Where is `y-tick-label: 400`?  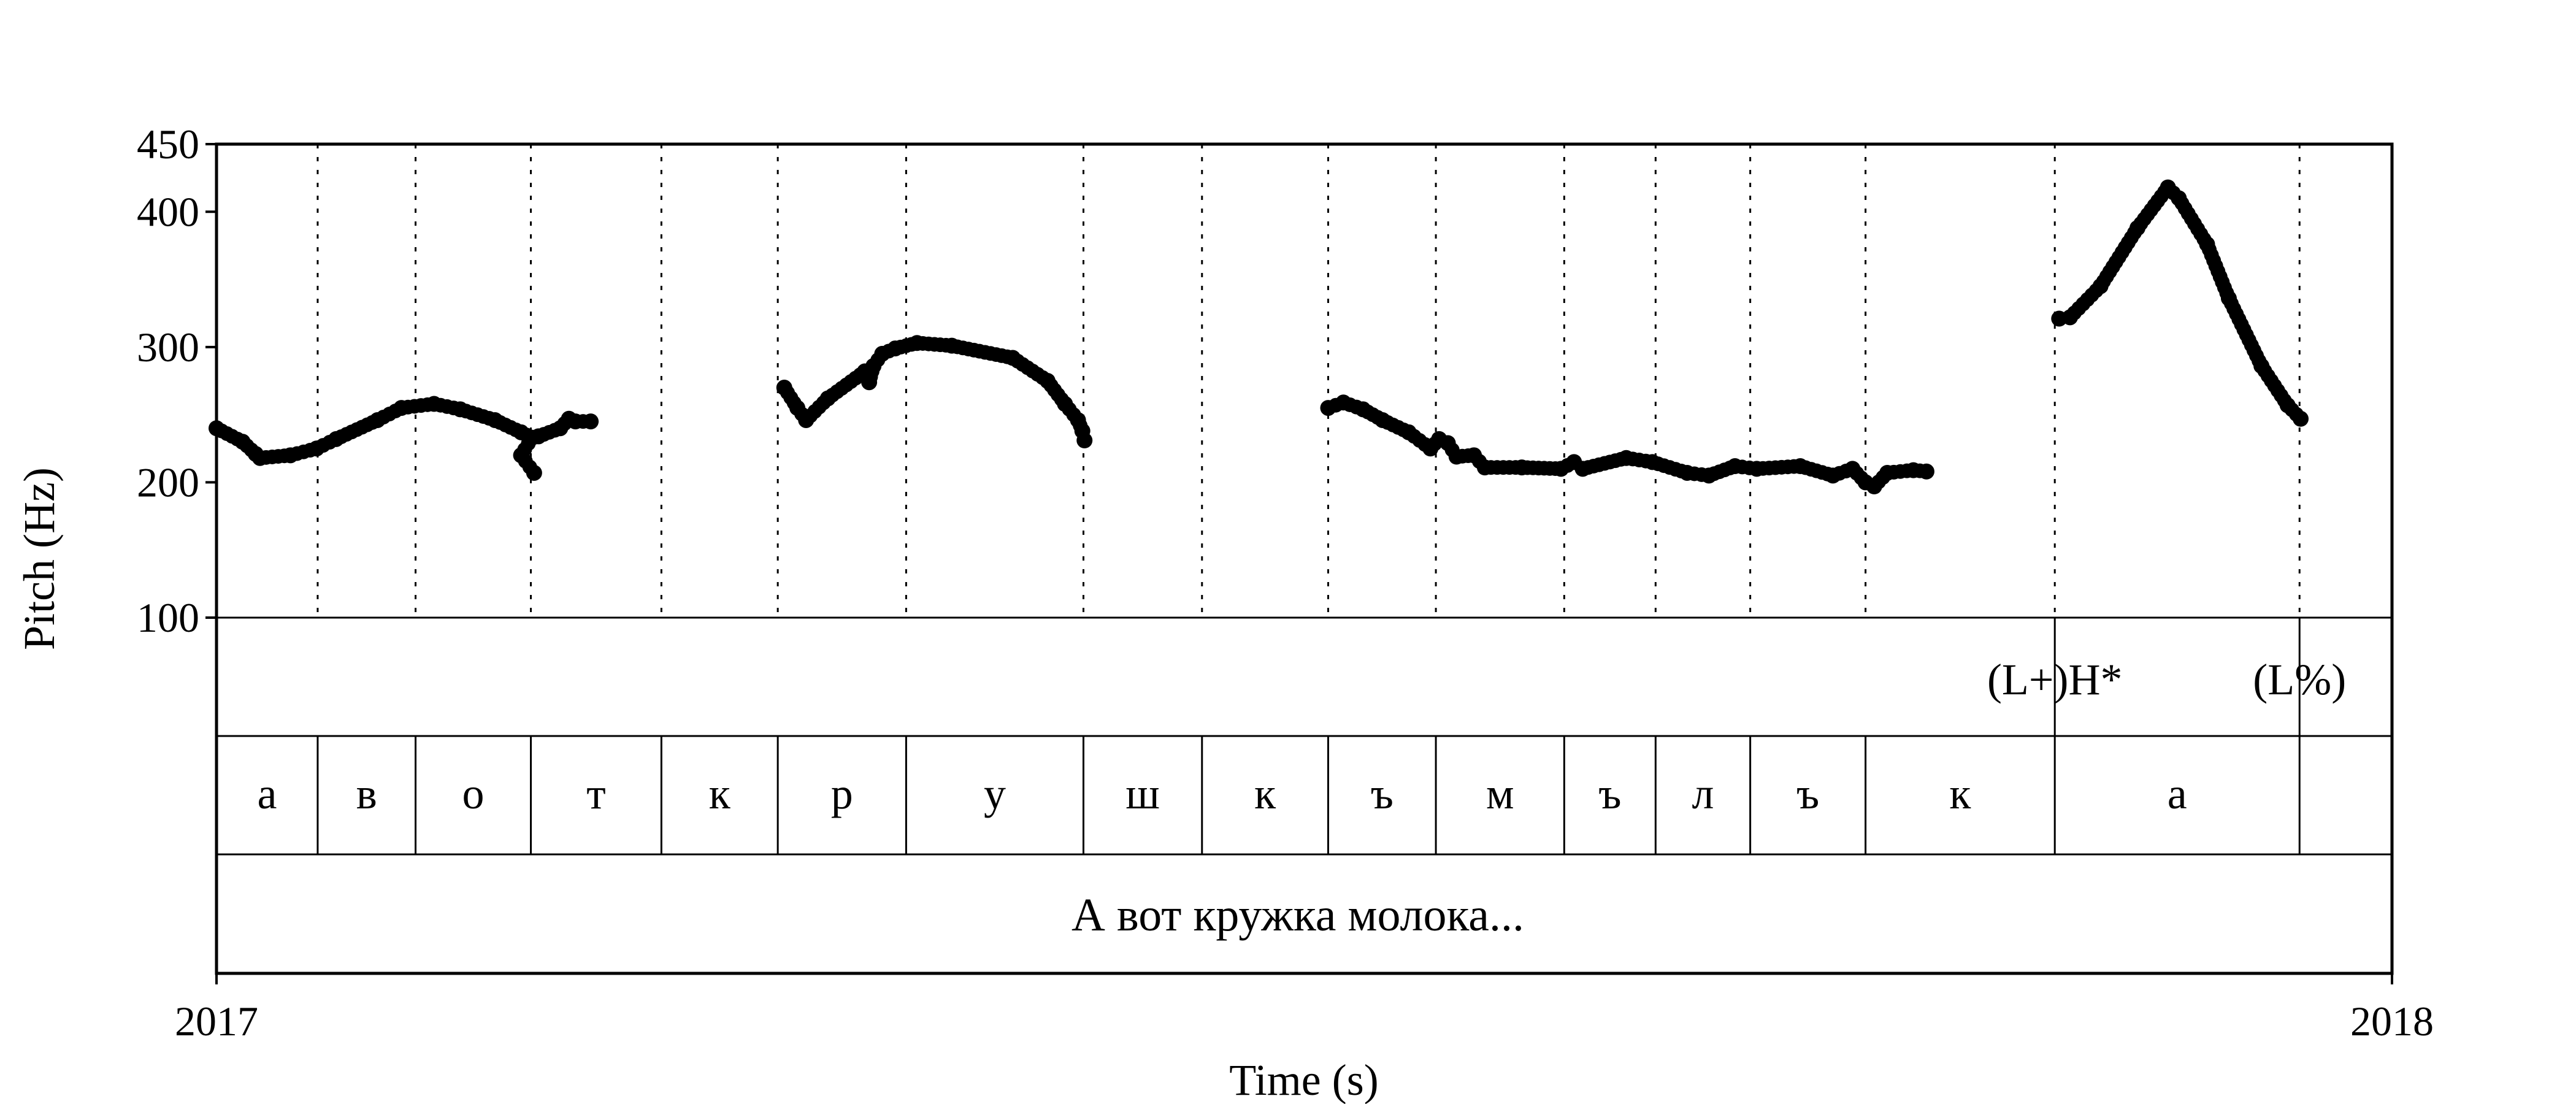
y-tick-label: 400 is located at coordinates (168, 211).